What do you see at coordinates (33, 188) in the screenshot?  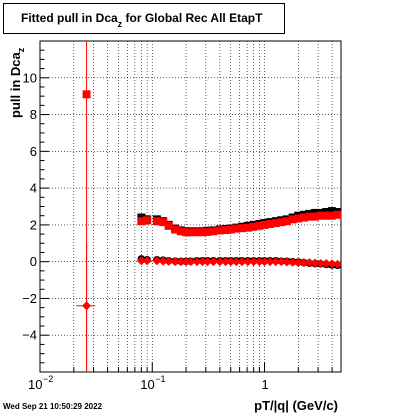 I see `y-tick-label: 4` at bounding box center [33, 188].